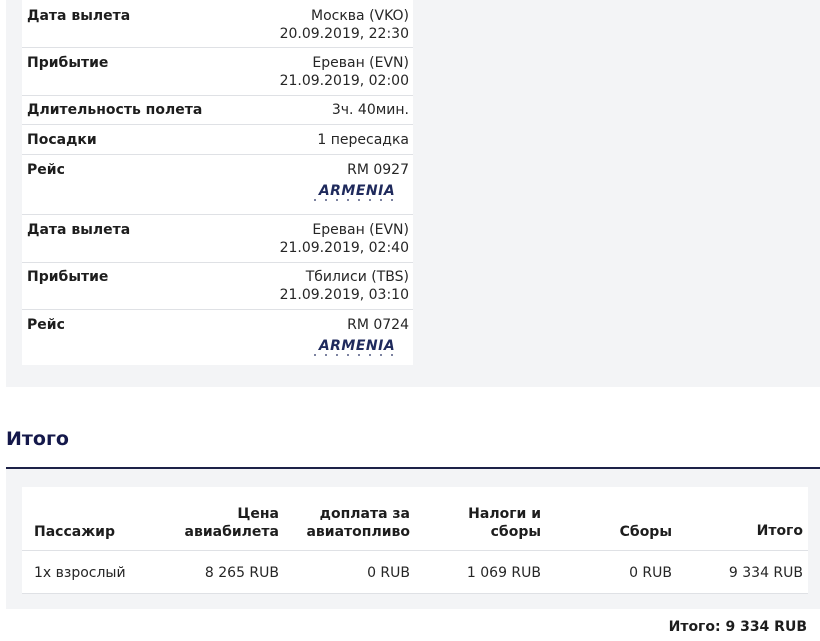 This screenshot has height=641, width=820. What do you see at coordinates (115, 110) in the screenshot?
I see `duration-label: Длительность полета` at bounding box center [115, 110].